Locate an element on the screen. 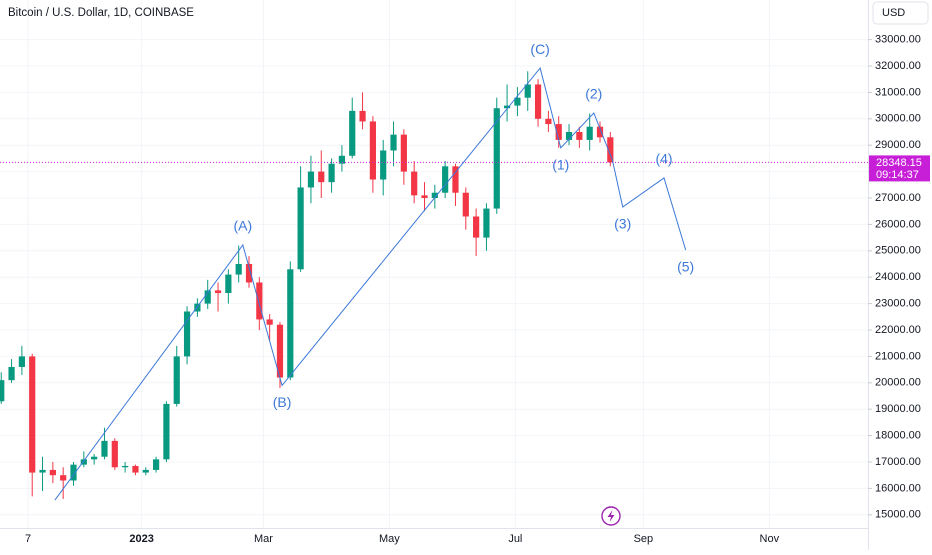  x-tick-label: Jul is located at coordinates (515, 539).